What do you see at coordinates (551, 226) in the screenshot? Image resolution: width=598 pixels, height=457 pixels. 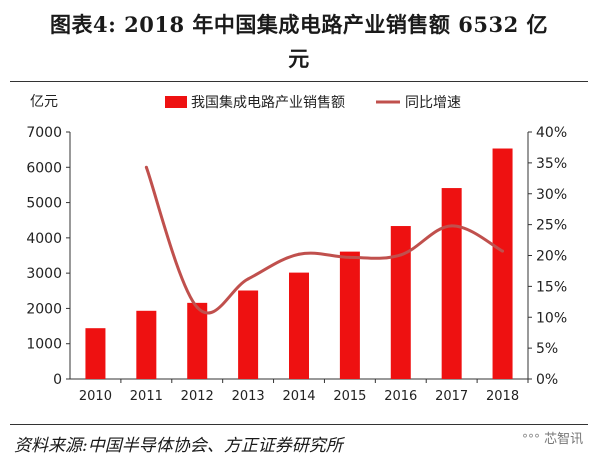 I see `right-tick-label: 25%` at bounding box center [551, 226].